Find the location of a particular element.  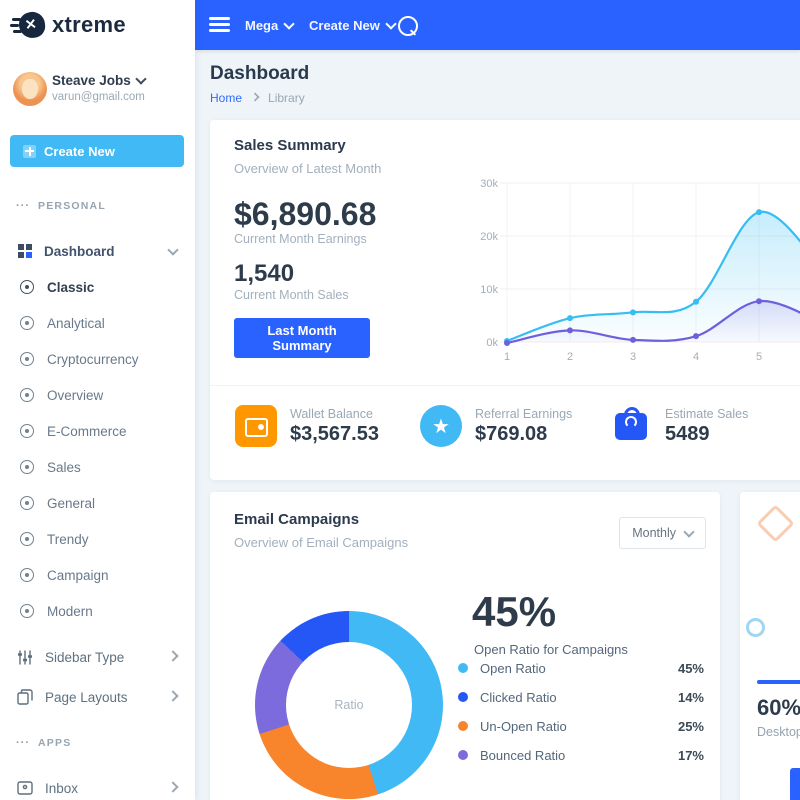

sidebar-item-classic: Classic is located at coordinates (97, 287).